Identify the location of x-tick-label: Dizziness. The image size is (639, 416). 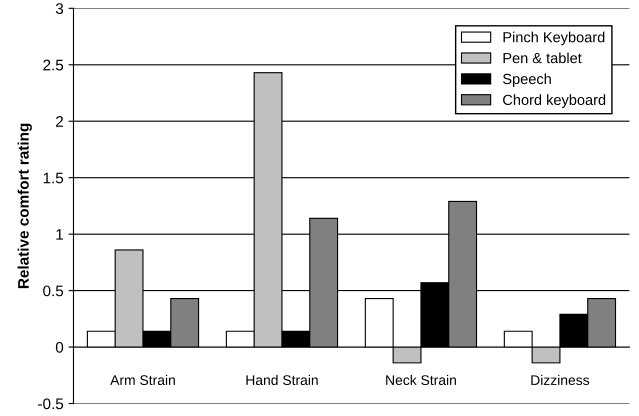
(560, 380).